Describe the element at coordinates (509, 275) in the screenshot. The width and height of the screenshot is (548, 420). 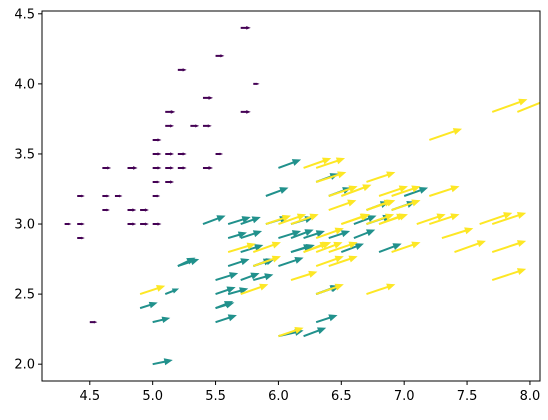
I see `quiver-arrow-s2-p38` at that location.